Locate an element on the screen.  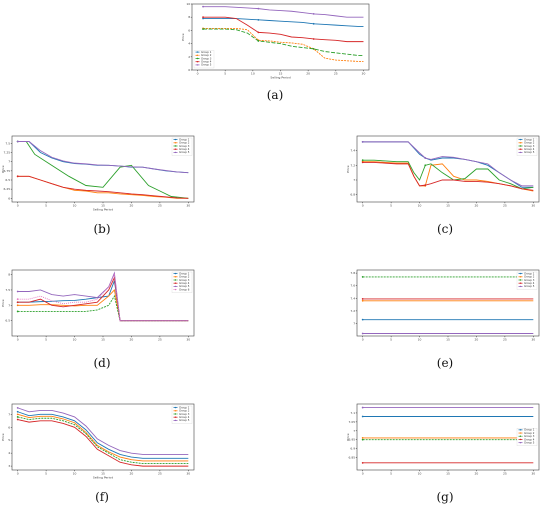
y-tick-label: 7.25 is located at coordinates (7, 153).